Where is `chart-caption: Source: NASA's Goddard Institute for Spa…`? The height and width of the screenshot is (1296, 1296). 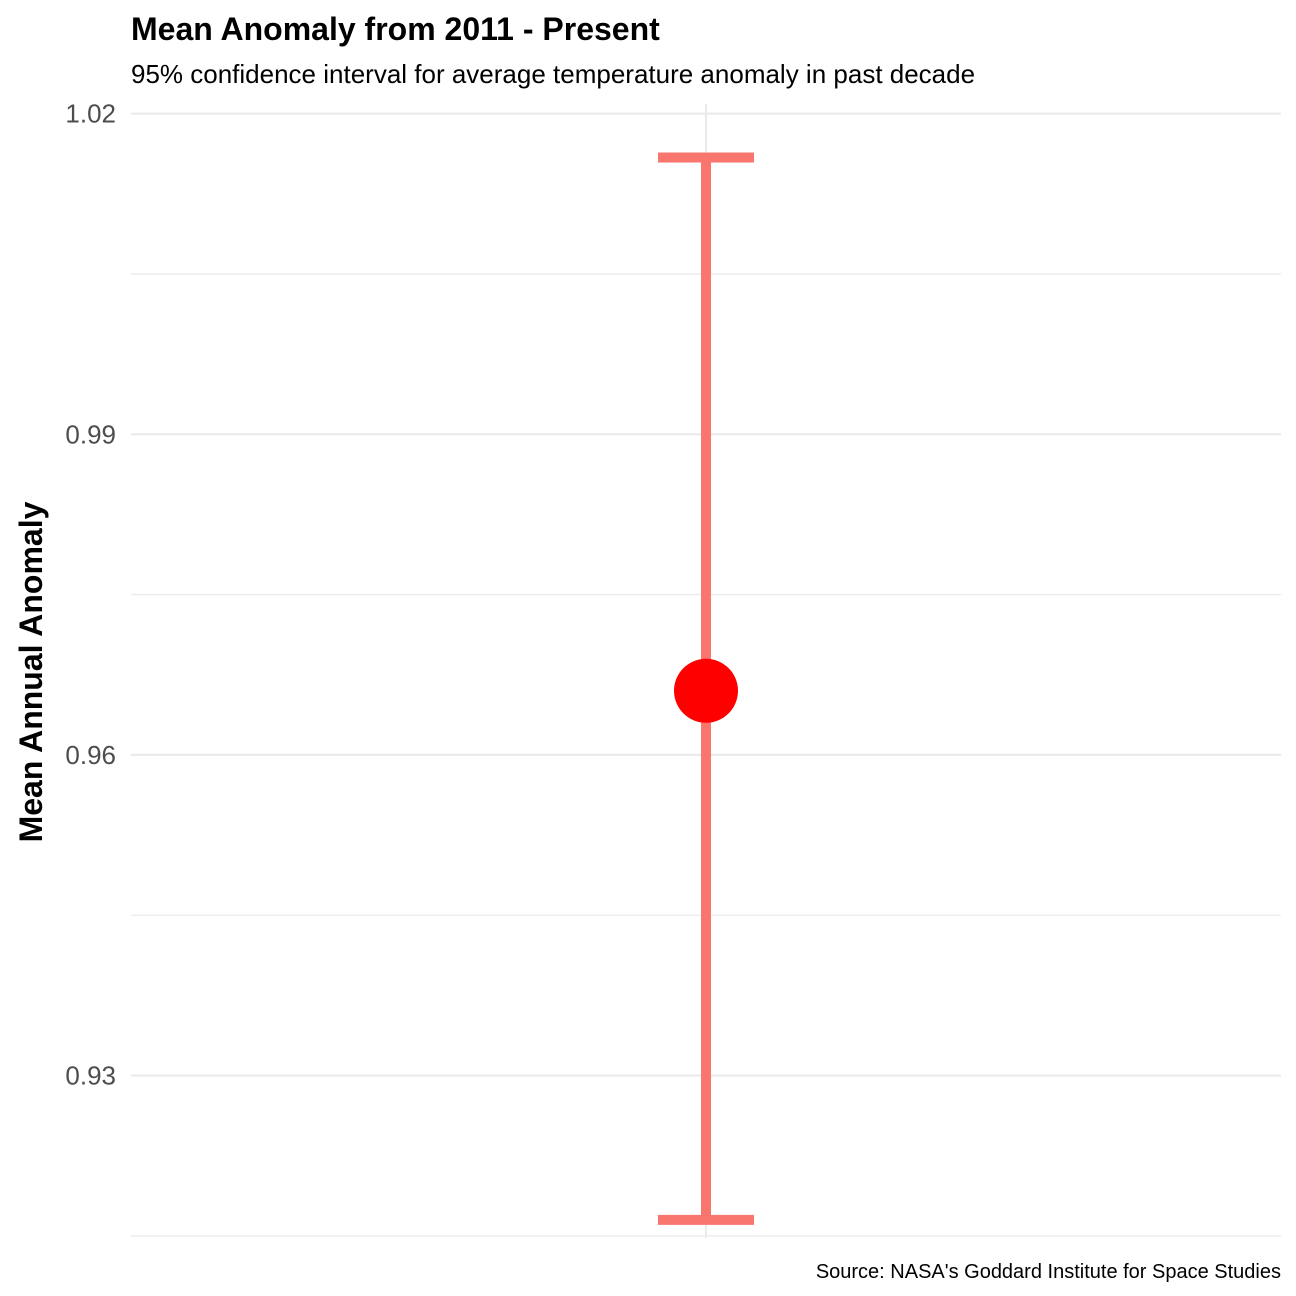 chart-caption: Source: NASA's Goddard Institute for Spa… is located at coordinates (1048, 1272).